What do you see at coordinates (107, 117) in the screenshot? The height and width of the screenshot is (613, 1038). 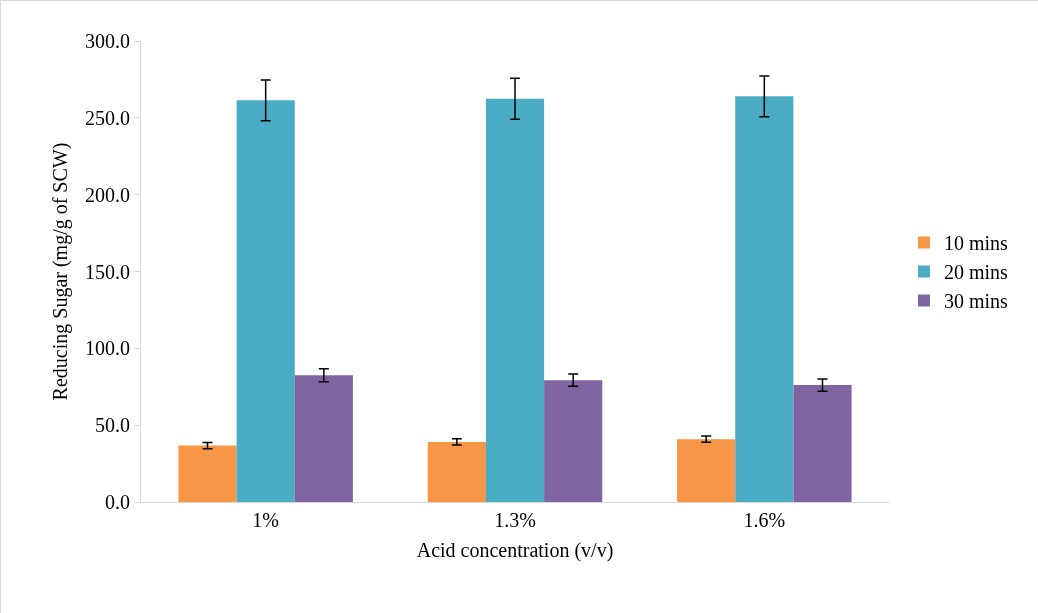 I see `y-tick-label: 250.0` at bounding box center [107, 117].